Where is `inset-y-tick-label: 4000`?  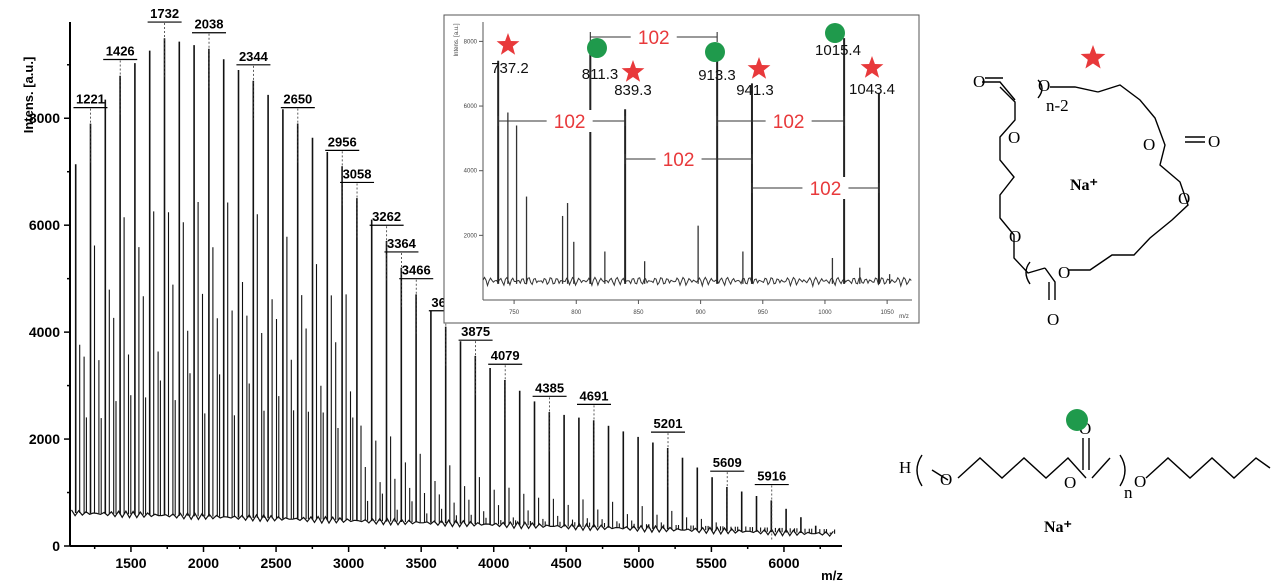
inset-y-tick-label: 4000 is located at coordinates (471, 172).